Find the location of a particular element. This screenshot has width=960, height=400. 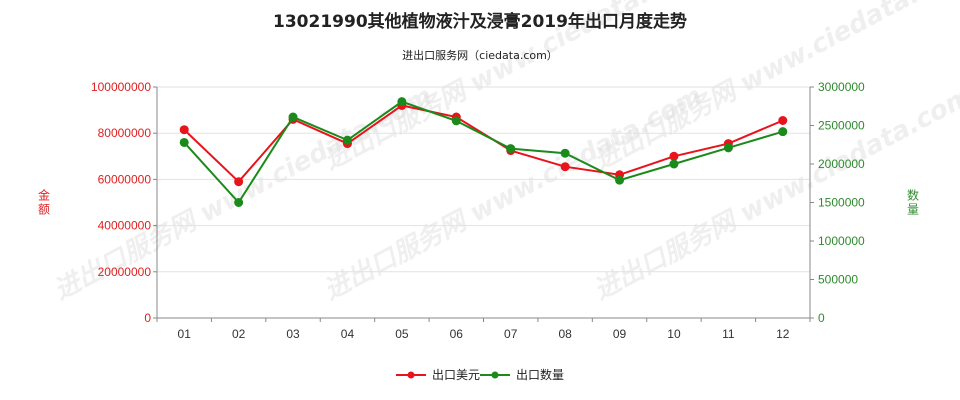

legend-label-amount: 出口美元 is located at coordinates (456, 375).